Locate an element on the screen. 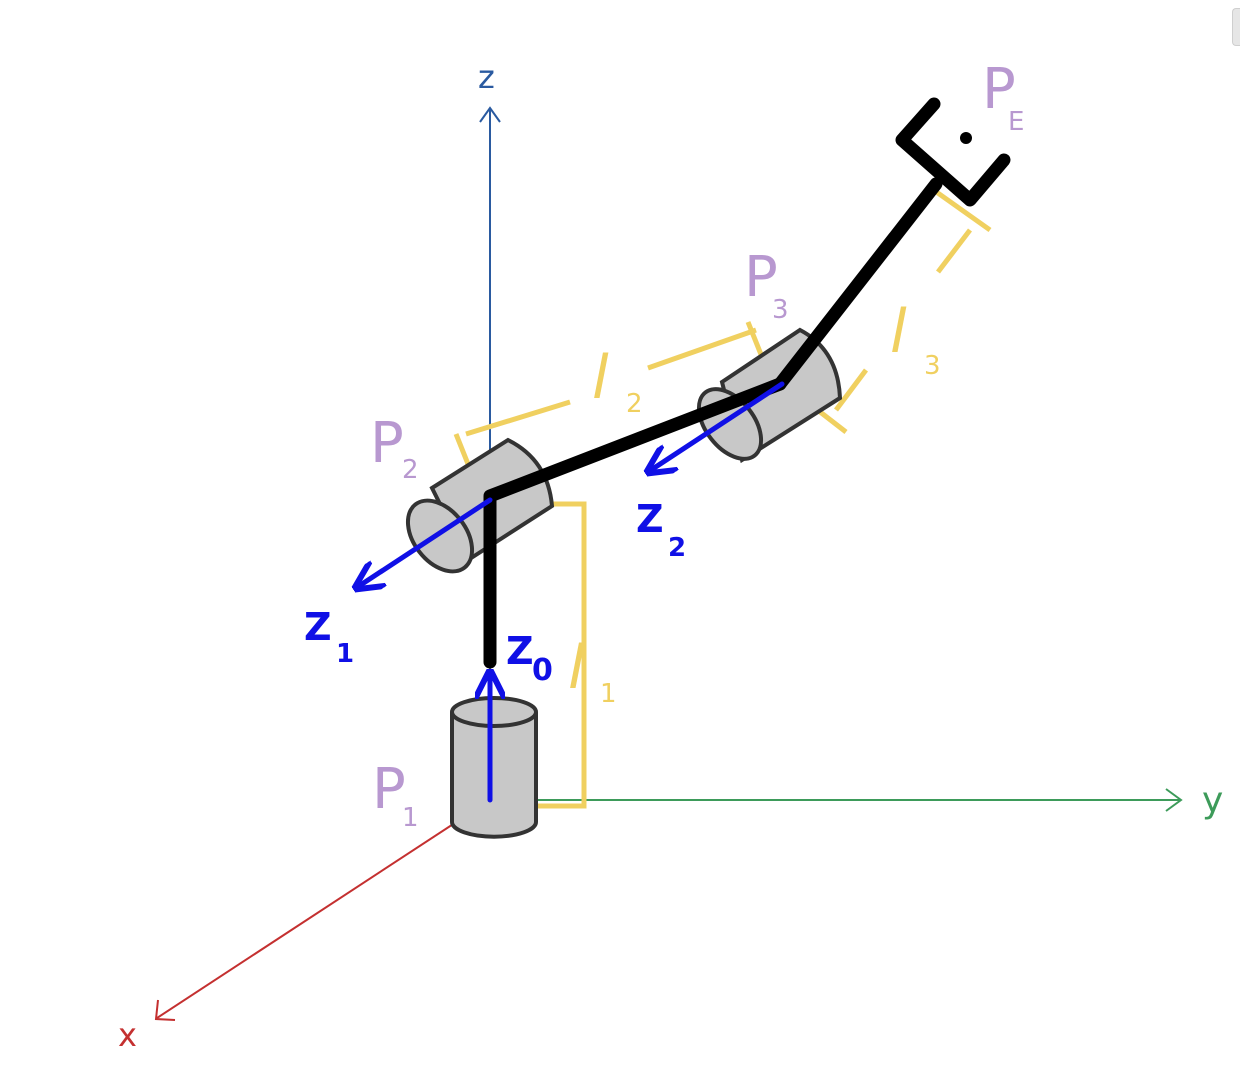  l2-label: l is located at coordinates (600, 378).